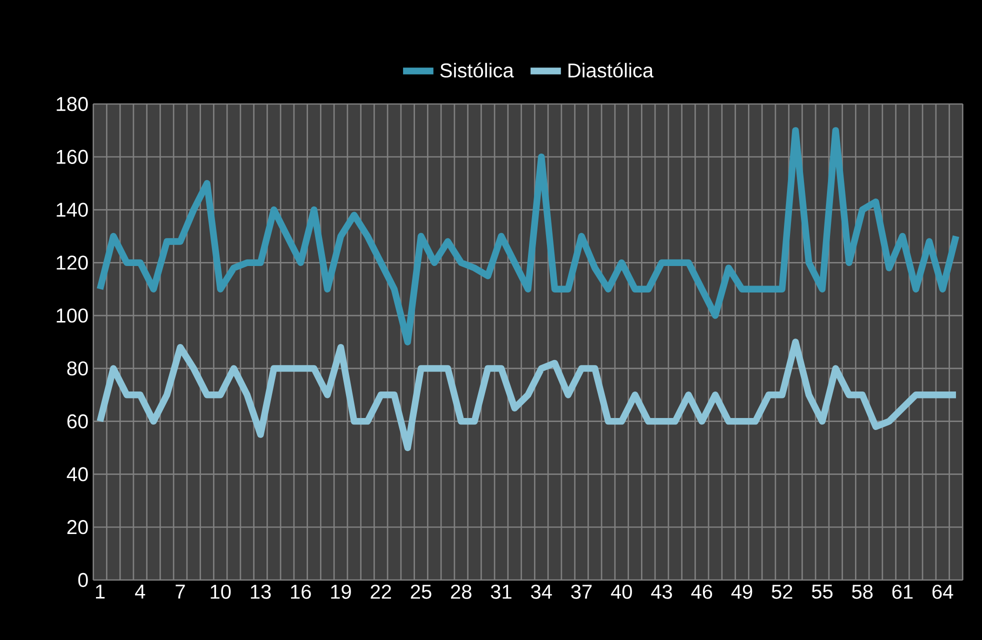 This screenshot has width=982, height=640. I want to click on x-tick-label: 4, so click(140, 591).